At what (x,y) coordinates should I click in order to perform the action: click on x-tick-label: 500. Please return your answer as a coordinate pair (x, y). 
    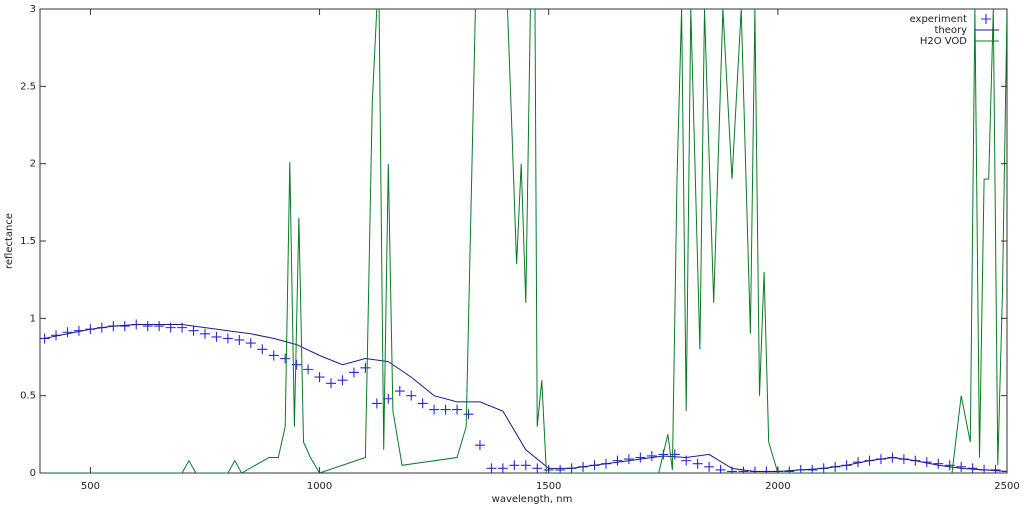
    Looking at the image, I should click on (90, 486).